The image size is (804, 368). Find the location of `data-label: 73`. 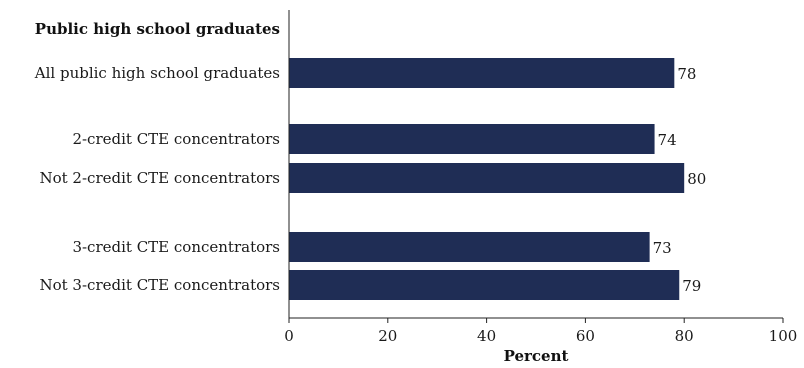

data-label: 73 is located at coordinates (662, 248).